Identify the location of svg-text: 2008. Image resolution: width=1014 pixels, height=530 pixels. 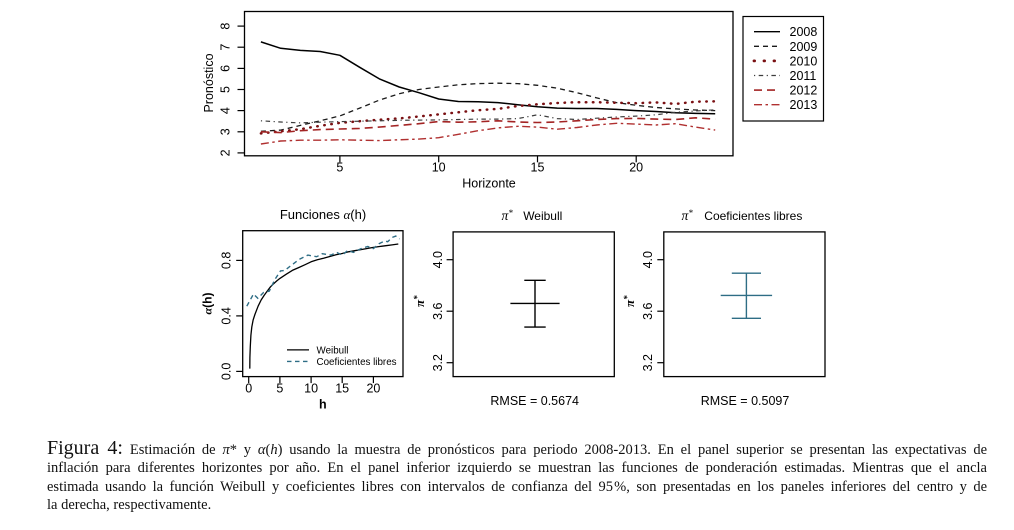
(804, 32).